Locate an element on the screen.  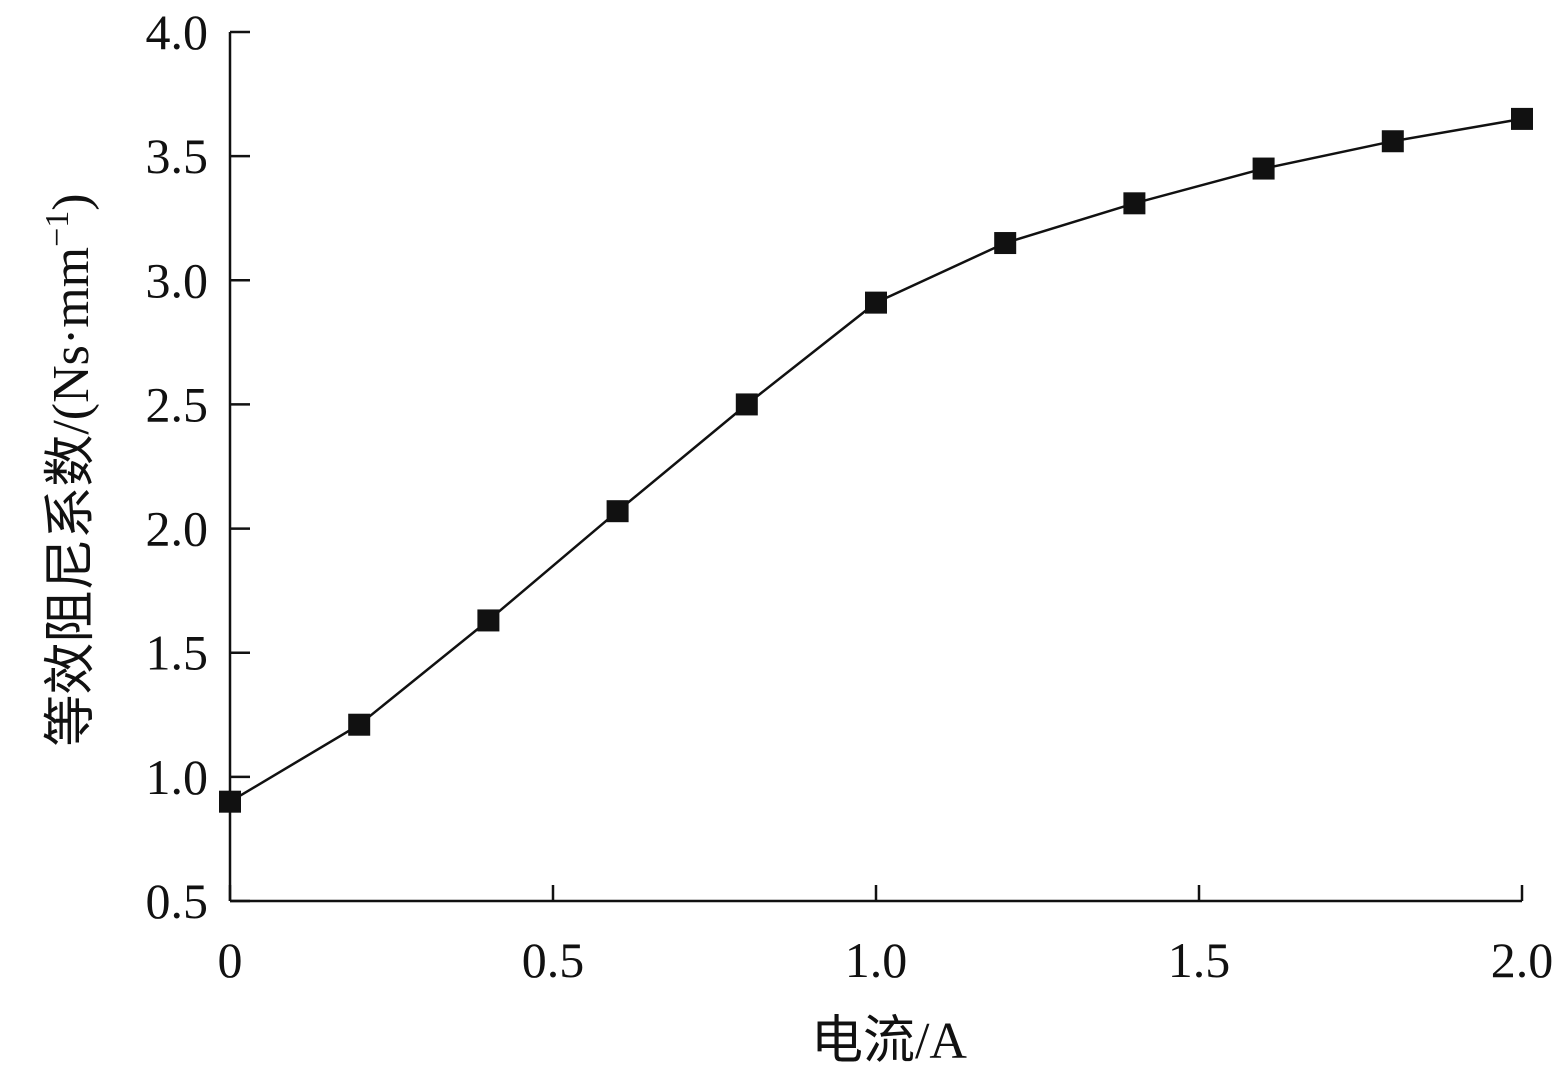
y-tick-label: 1.5 is located at coordinates (177, 653).